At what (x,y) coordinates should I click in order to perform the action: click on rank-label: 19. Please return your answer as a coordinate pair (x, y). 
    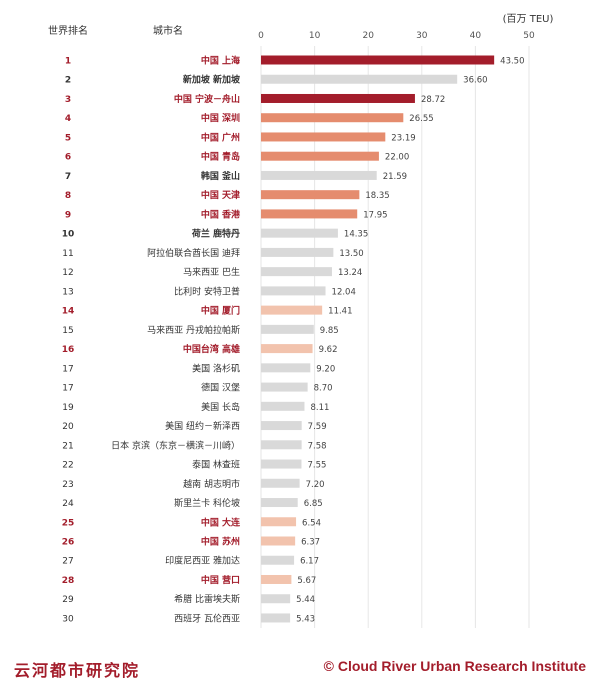
    Looking at the image, I should click on (68, 408).